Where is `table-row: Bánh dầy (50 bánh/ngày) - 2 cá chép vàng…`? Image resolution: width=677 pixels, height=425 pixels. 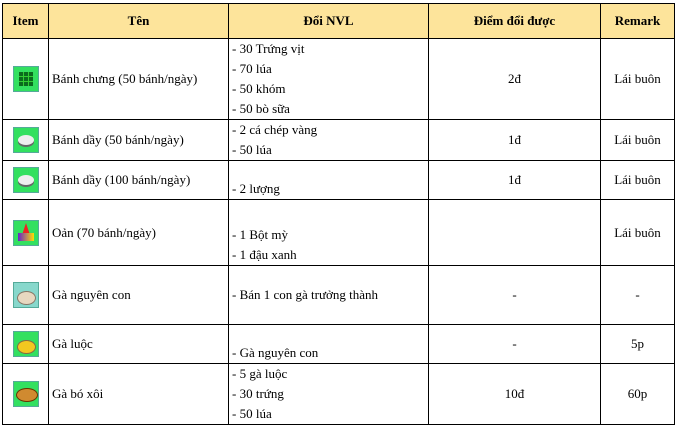
table-row: Bánh dầy (50 bánh/ngày) - 2 cá chép vàng… is located at coordinates (338, 140).